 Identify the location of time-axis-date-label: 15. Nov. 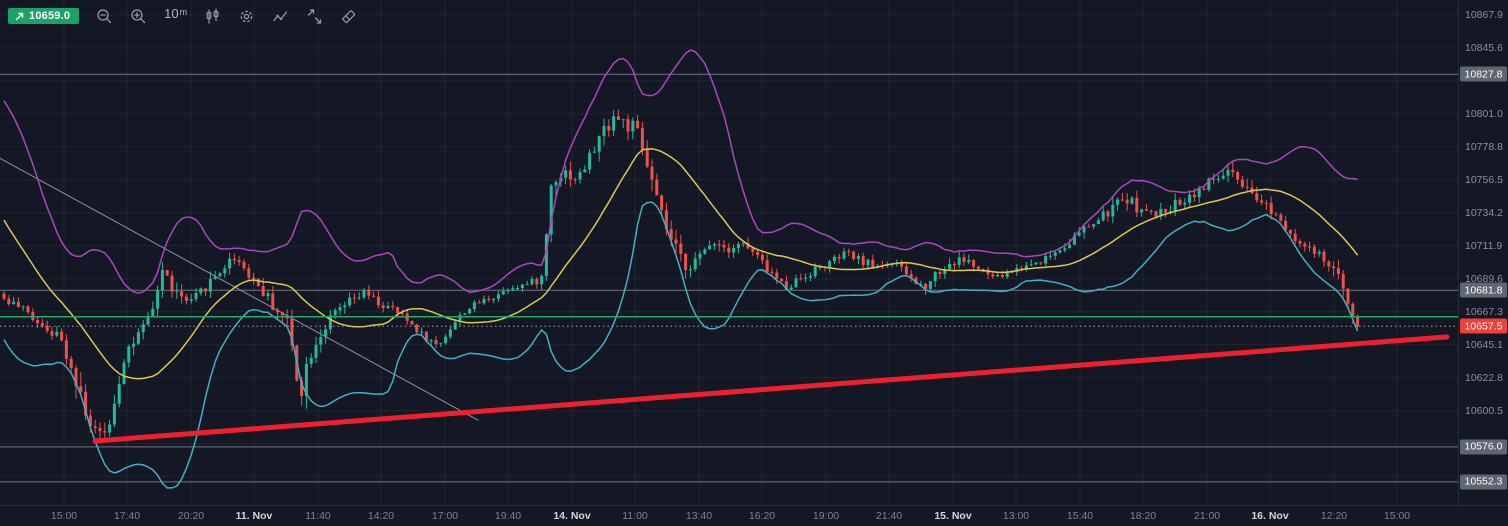
(953, 516).